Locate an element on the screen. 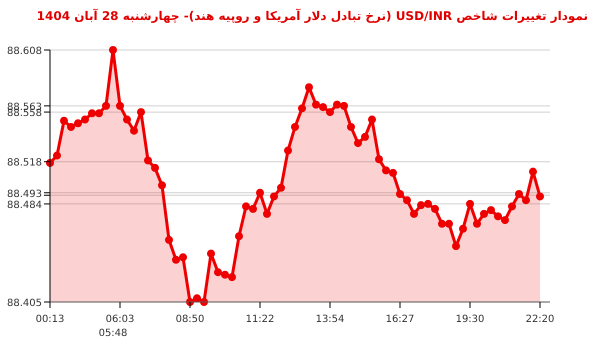 This screenshot has width=600, height=352. y-tick-label: 88.405 is located at coordinates (24, 303).